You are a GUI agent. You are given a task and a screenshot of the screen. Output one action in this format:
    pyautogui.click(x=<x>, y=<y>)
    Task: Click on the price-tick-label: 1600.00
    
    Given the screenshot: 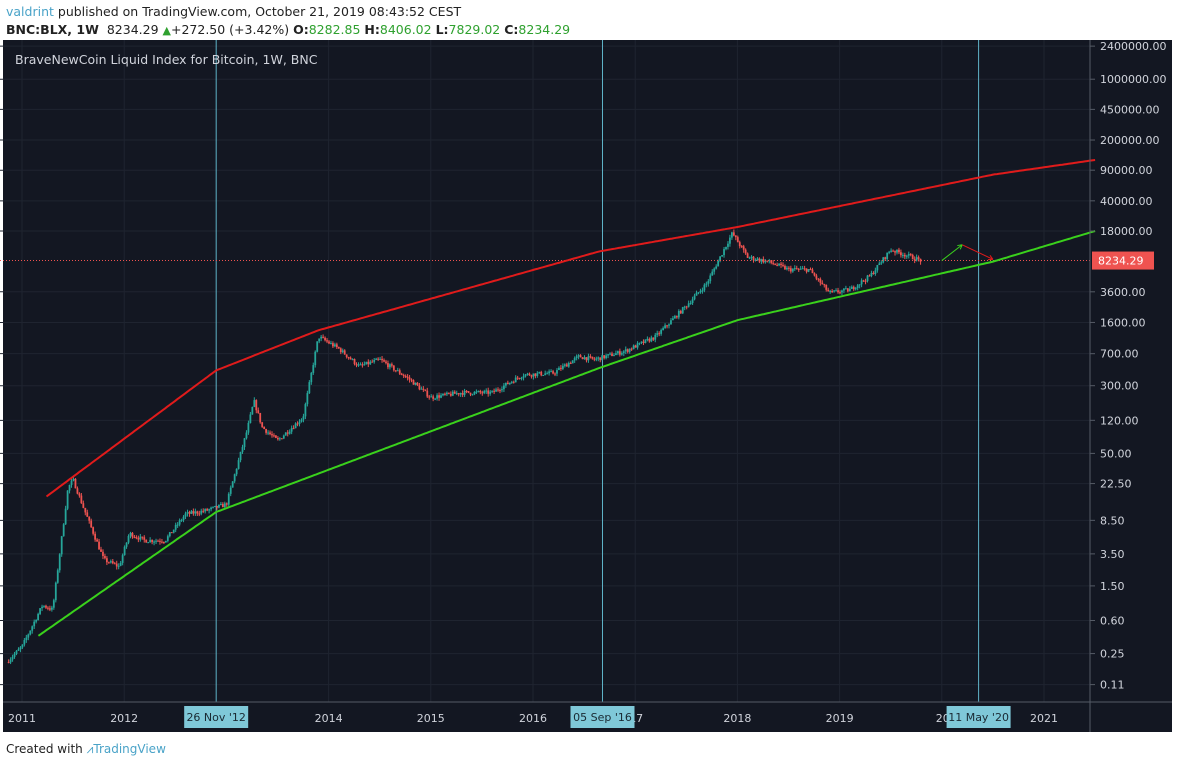 What is the action you would take?
    pyautogui.click(x=1123, y=322)
    